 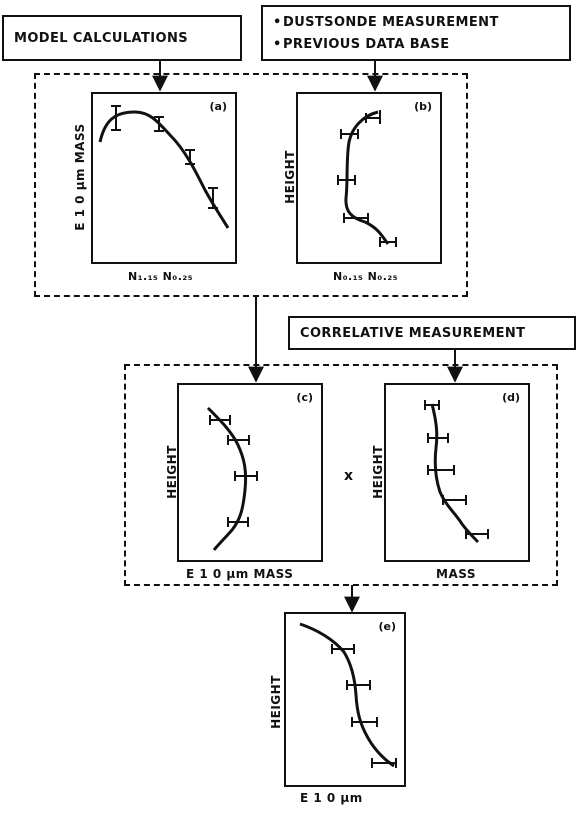 I want to click on correlative-measurement-box: CORRELATIVE MEASUREMENT, so click(x=432, y=333).